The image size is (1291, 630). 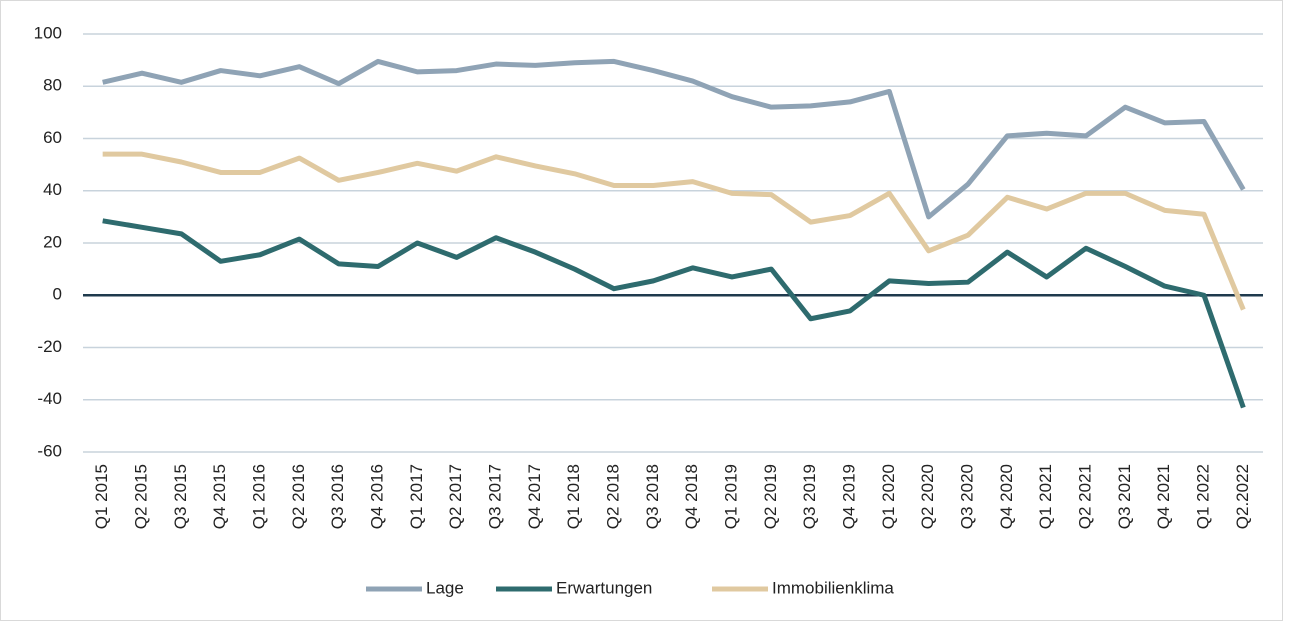 What do you see at coordinates (1202, 496) in the screenshot?
I see `x-tick-label: Q1 2022` at bounding box center [1202, 496].